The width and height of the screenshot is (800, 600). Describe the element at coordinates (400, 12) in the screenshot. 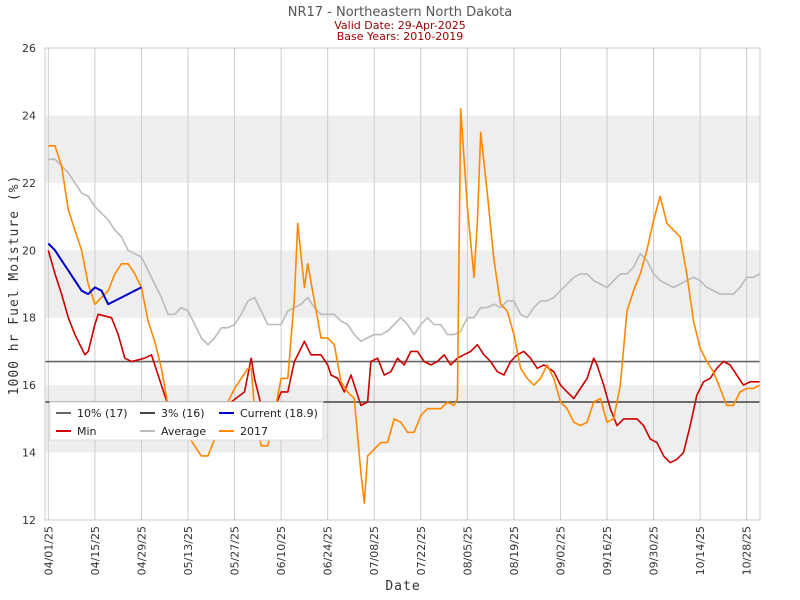

I see `chart-title: NR17 - Northeastern North Dakota` at that location.